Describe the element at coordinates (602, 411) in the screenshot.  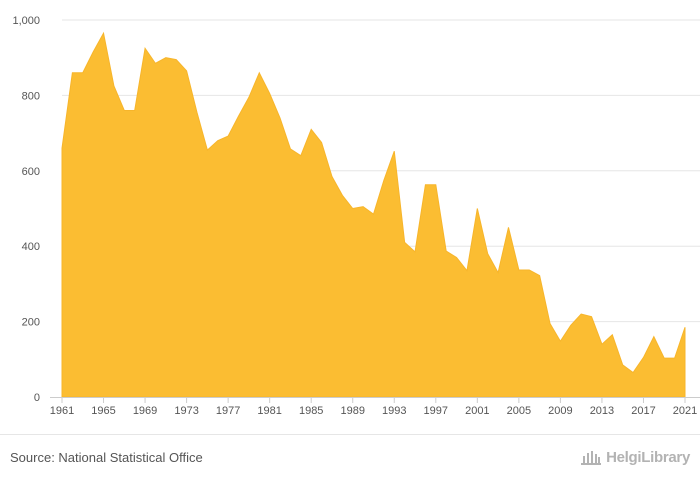
I see `x-tick-label: 2013` at that location.